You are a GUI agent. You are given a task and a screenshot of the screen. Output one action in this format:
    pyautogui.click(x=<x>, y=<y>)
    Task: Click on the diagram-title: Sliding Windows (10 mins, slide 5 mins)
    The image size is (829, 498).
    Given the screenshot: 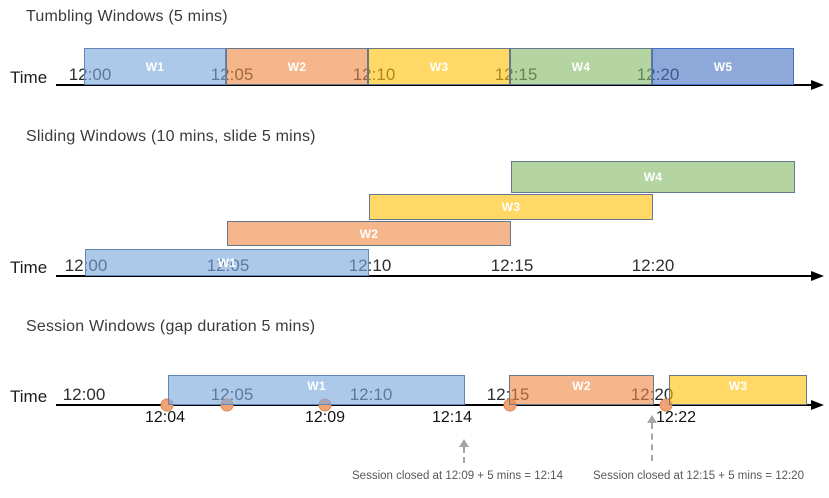 What is the action you would take?
    pyautogui.click(x=171, y=136)
    